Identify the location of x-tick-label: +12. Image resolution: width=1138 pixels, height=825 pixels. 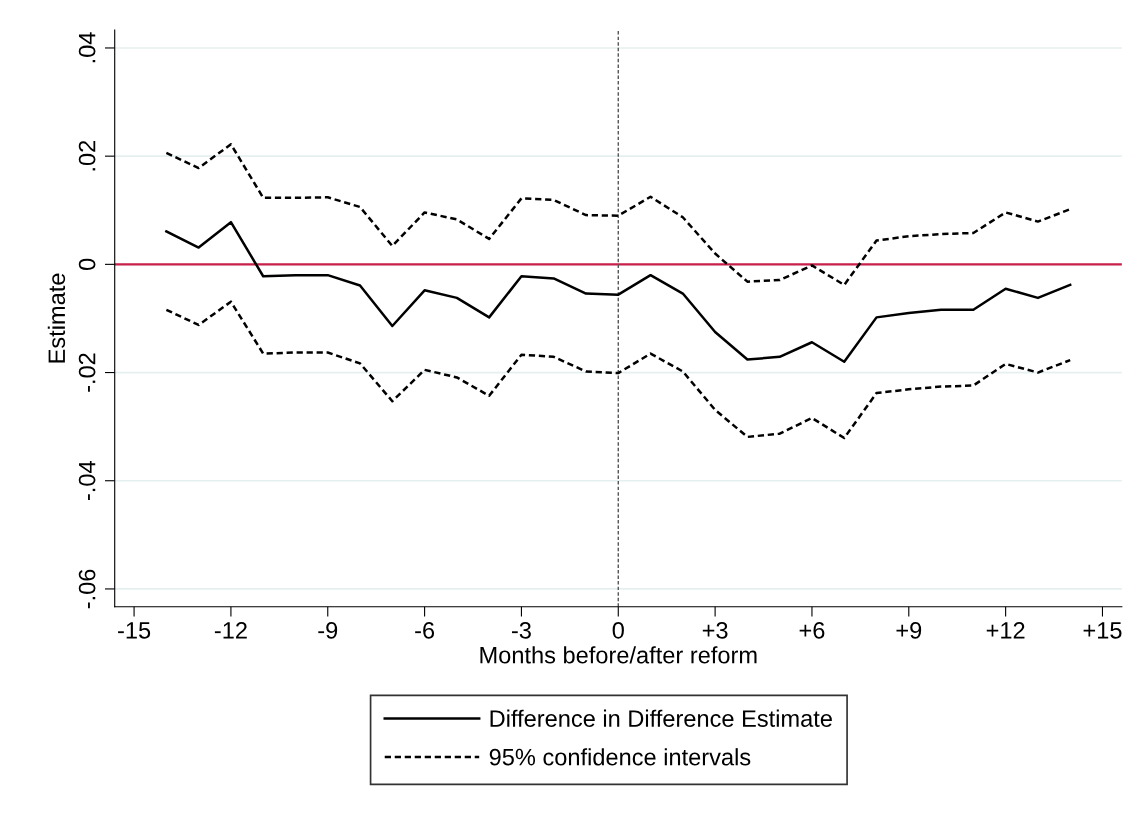
(1005, 630).